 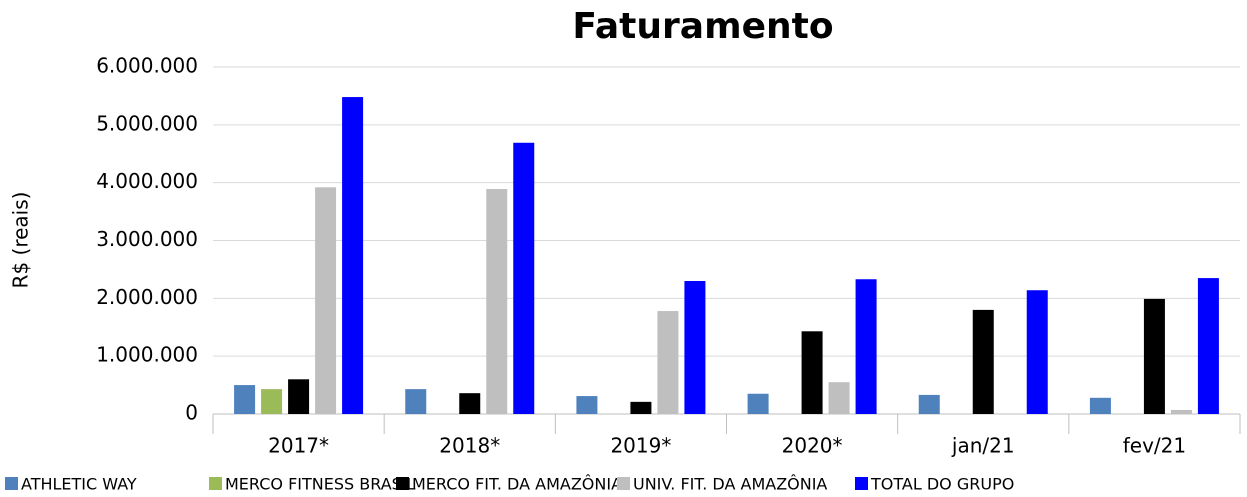 I want to click on x-tick-label: 2018*, so click(x=469, y=446).